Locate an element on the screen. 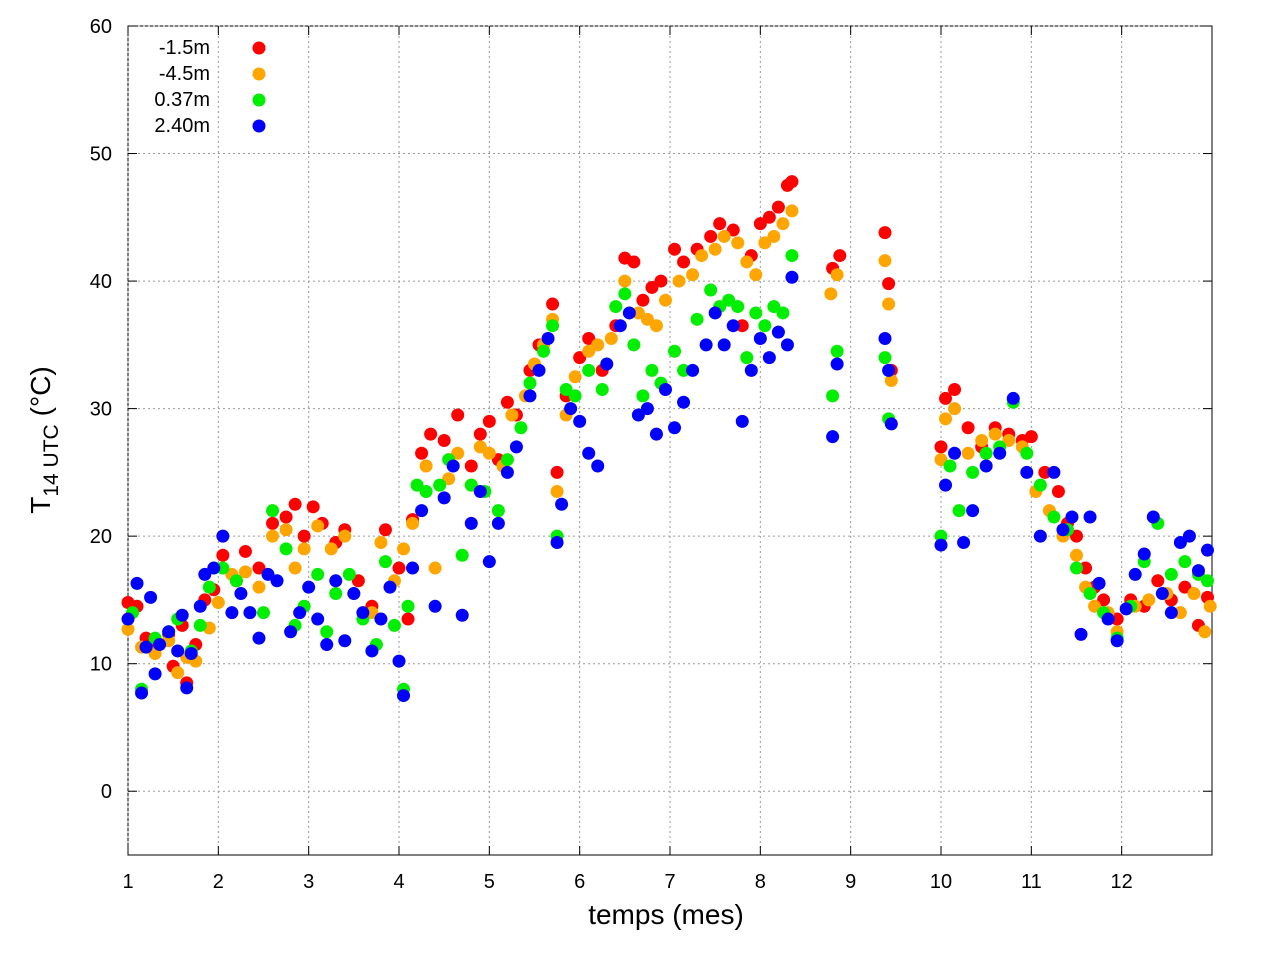 The width and height of the screenshot is (1280, 960). legend-label: -1.5m is located at coordinates (184, 48).